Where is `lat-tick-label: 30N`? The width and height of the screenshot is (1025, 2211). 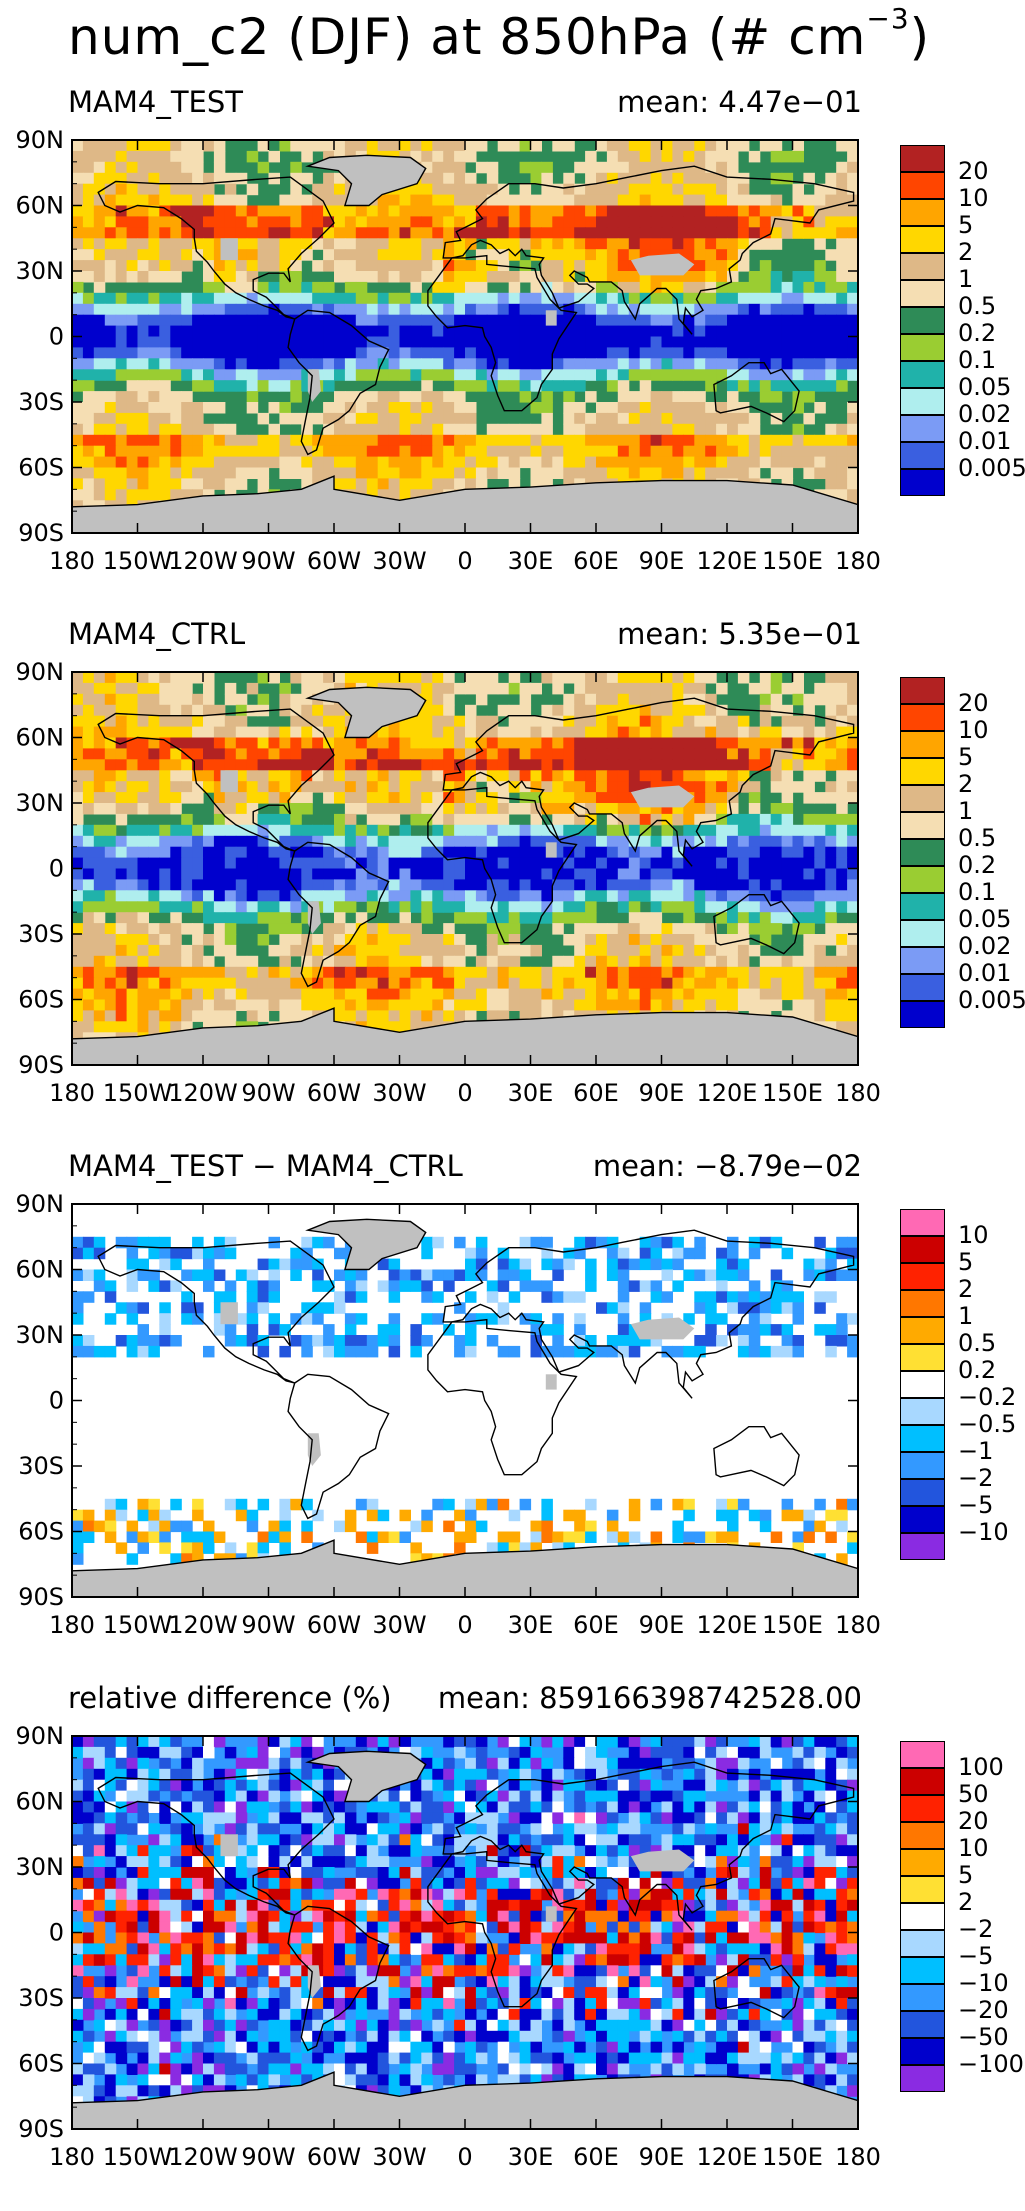
lat-tick-label: 30N is located at coordinates (40, 803).